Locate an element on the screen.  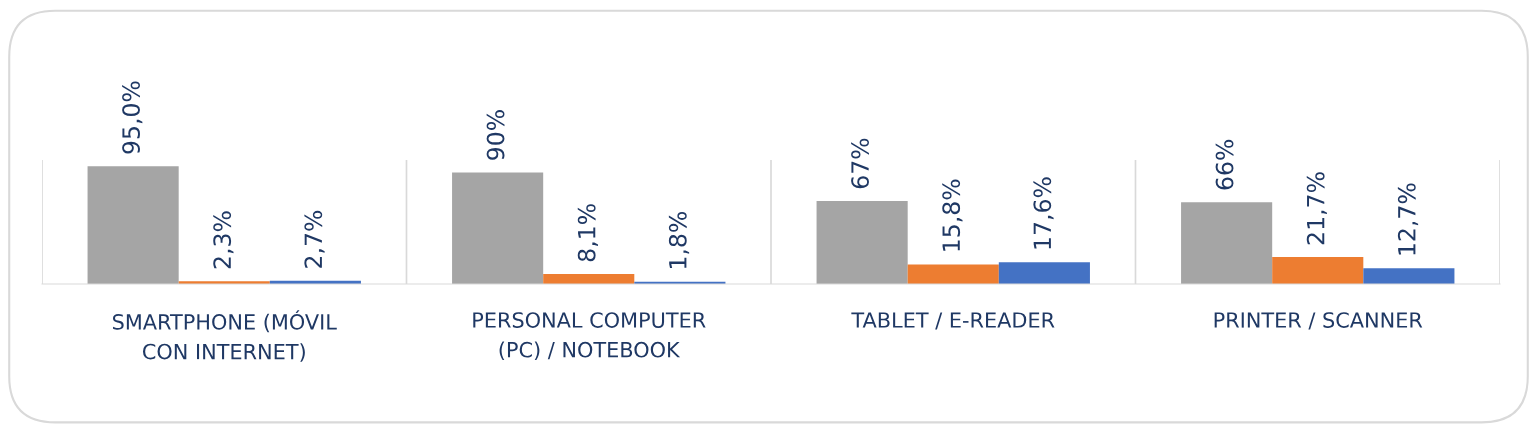
data-label: 17,6% is located at coordinates (1043, 213).